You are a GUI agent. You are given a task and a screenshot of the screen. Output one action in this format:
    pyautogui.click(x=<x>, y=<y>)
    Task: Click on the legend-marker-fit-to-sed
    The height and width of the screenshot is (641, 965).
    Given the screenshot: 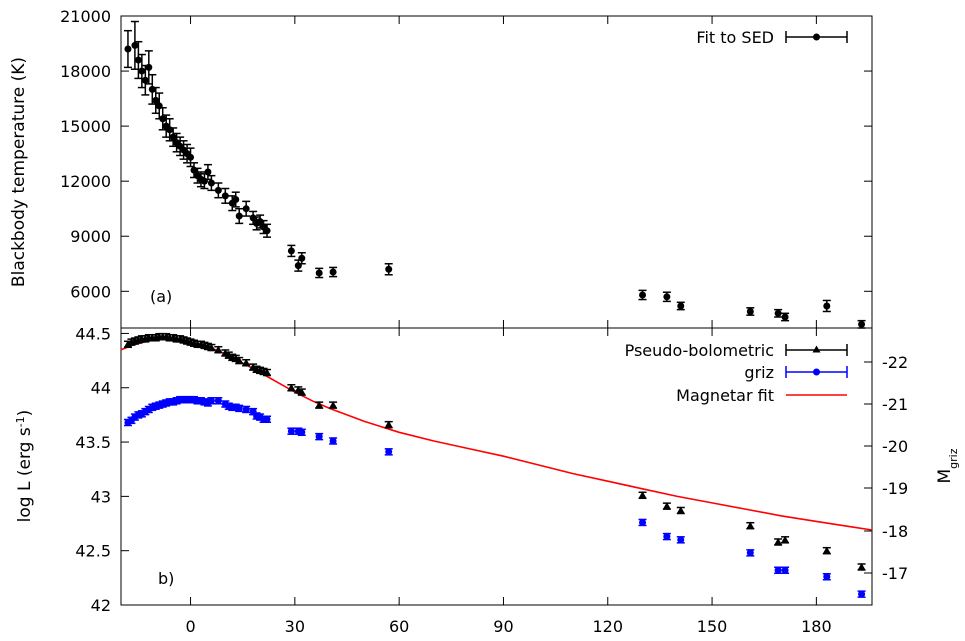 What is the action you would take?
    pyautogui.click(x=816, y=37)
    